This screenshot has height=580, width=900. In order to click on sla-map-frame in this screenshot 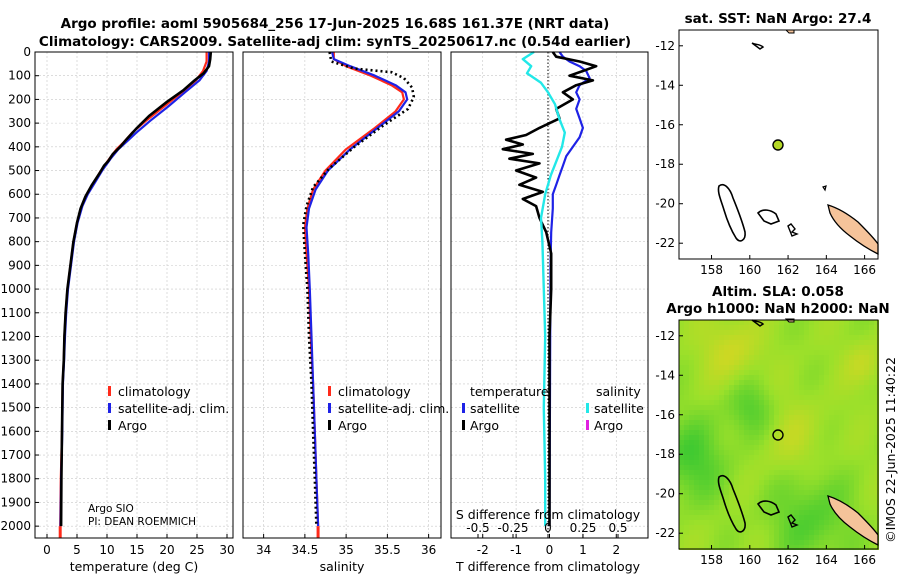, I will do `click(778, 434)`.